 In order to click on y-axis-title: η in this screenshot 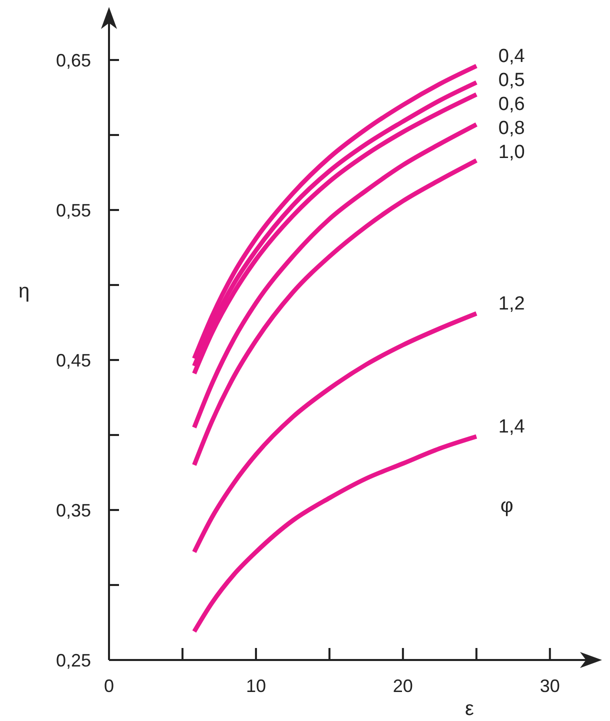, I will do `click(24, 291)`.